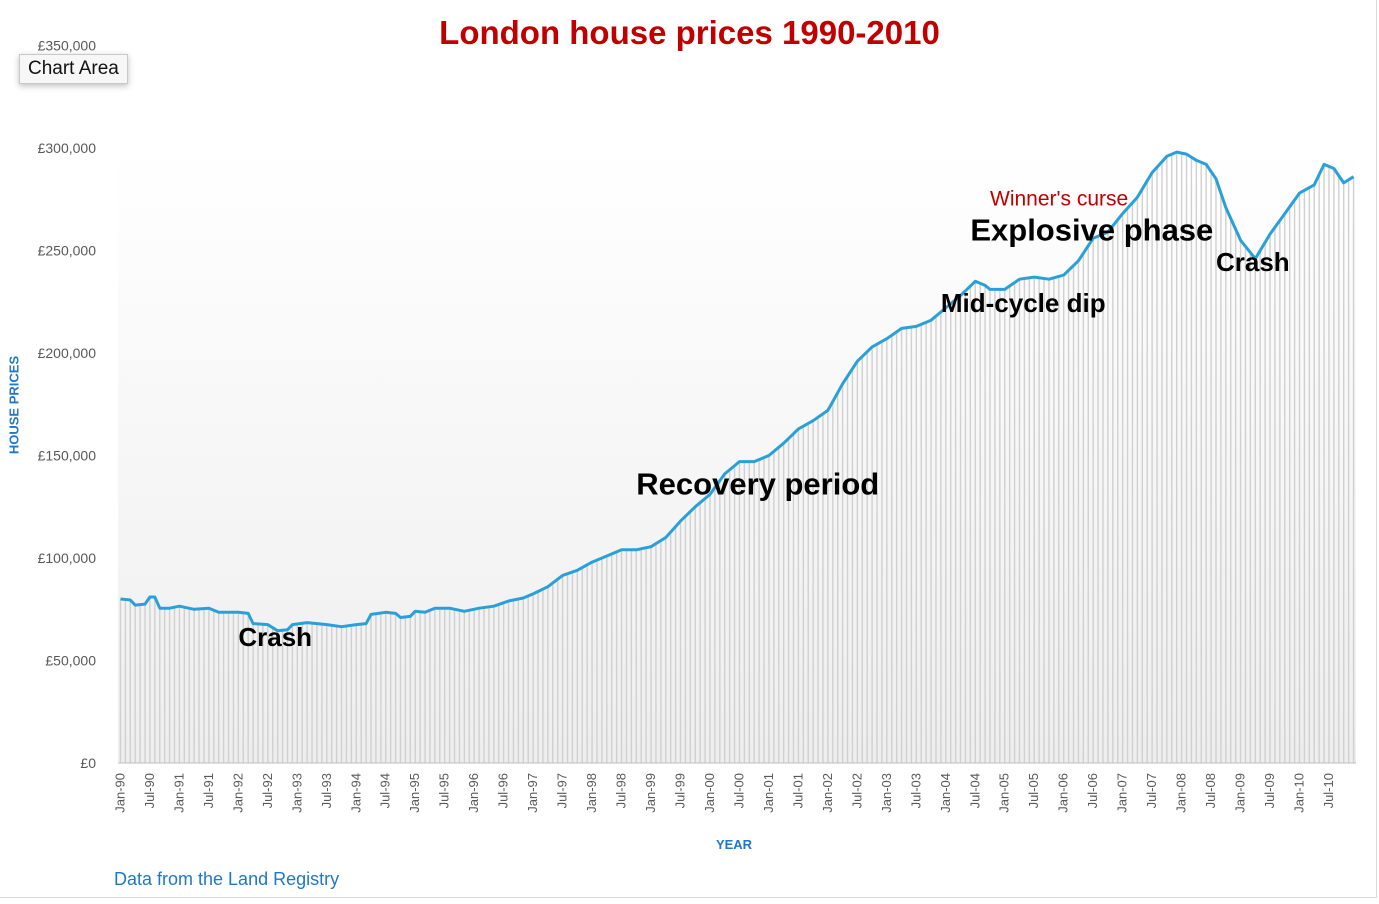 The height and width of the screenshot is (904, 1379). What do you see at coordinates (650, 793) in the screenshot?
I see `x-tick-label: Jan-99` at bounding box center [650, 793].